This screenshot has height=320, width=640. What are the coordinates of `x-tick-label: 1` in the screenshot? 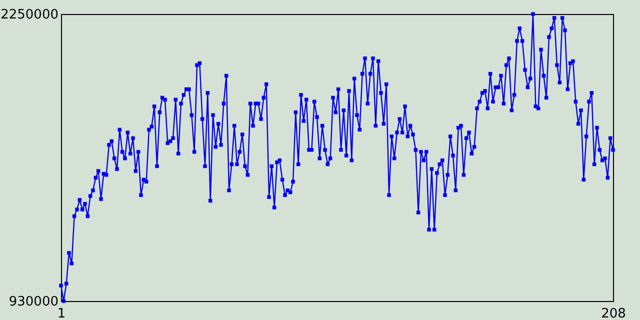 It's located at (61, 313).